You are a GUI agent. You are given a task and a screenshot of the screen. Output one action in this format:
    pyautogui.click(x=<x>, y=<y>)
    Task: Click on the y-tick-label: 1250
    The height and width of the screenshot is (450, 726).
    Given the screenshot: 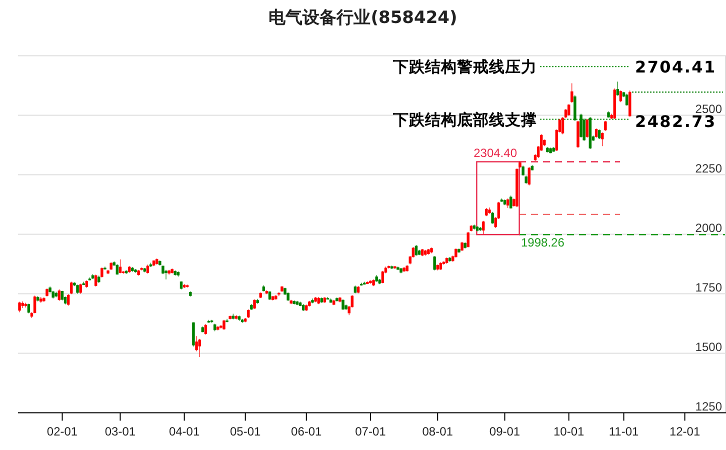 What is the action you would take?
    pyautogui.click(x=708, y=407)
    